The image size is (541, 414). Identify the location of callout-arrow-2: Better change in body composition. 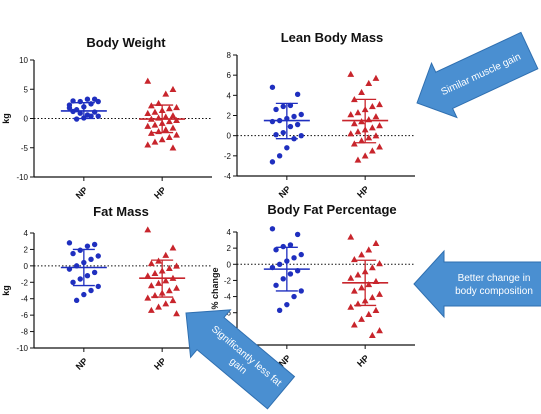
(477, 284).